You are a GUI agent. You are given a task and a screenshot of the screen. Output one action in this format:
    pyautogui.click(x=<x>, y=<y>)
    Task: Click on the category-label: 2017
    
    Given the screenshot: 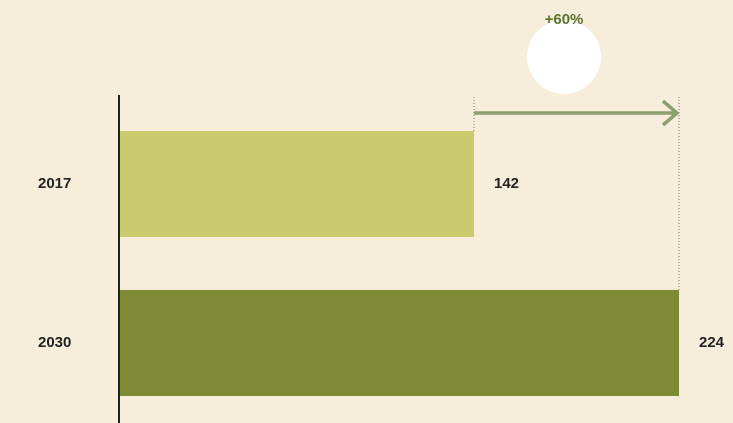 What is the action you would take?
    pyautogui.click(x=54, y=183)
    